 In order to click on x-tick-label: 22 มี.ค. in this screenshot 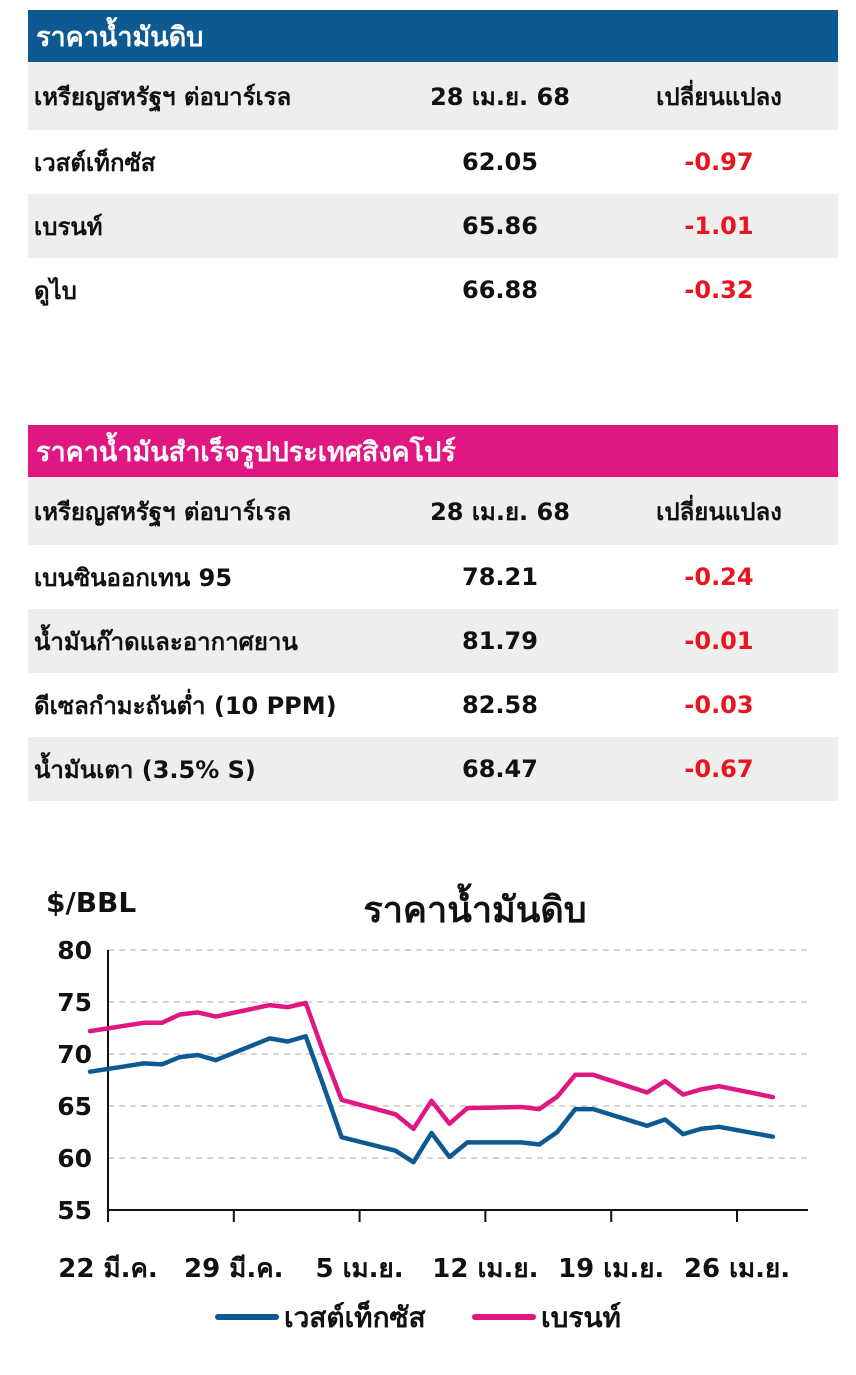, I will do `click(108, 1269)`.